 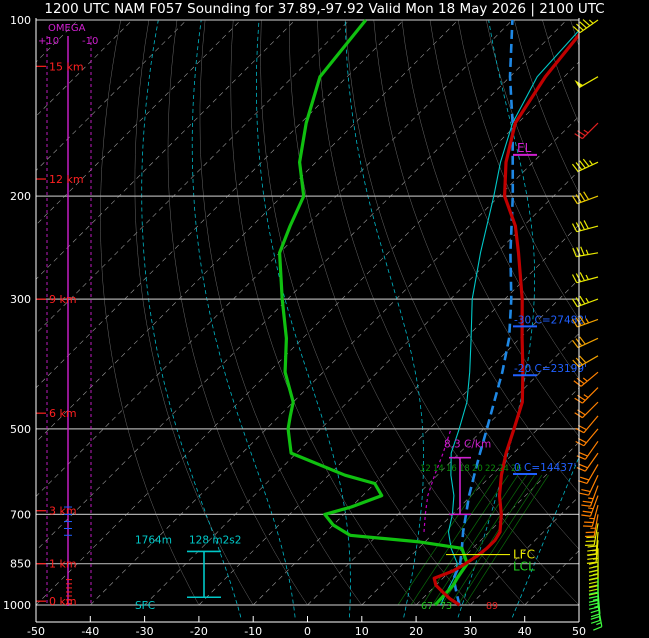 I want to click on pressure-tick-label: 1000, so click(x=17, y=605).